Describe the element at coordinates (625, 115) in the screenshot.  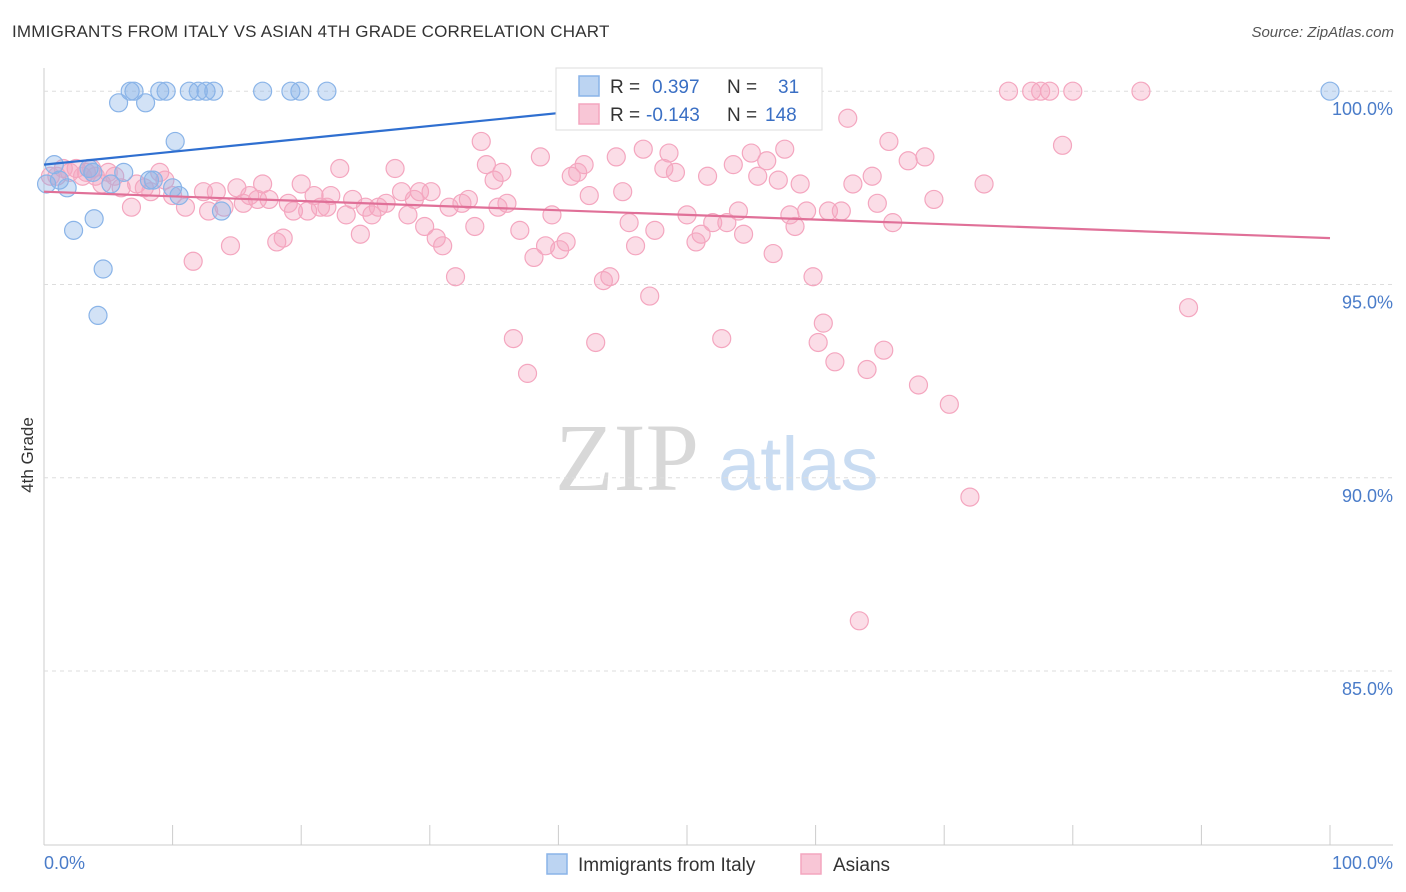
I see `stats-r-label-asians: R =` at that location.